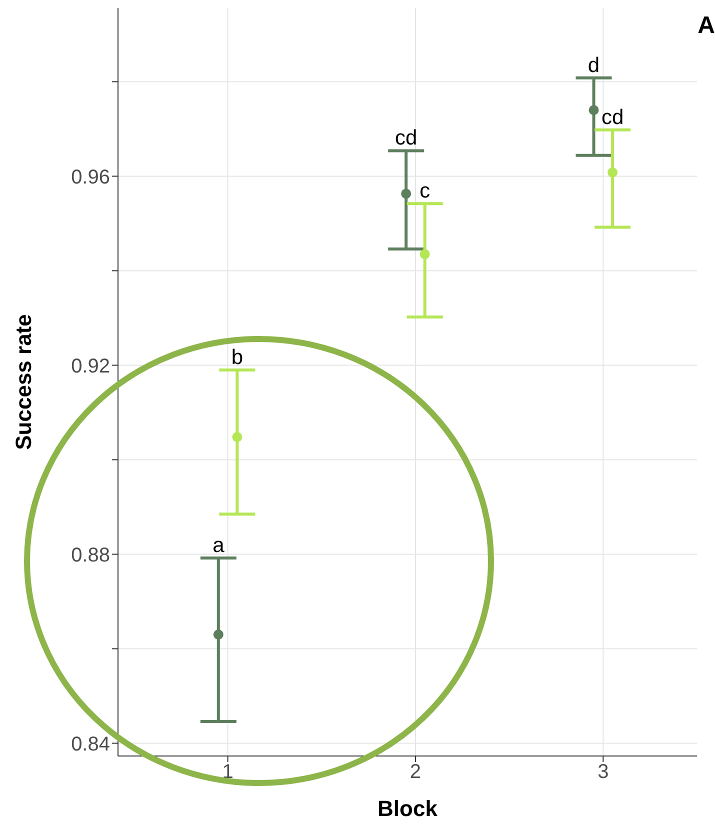  Describe the element at coordinates (416, 772) in the screenshot. I see `x-tick-label: 2` at that location.